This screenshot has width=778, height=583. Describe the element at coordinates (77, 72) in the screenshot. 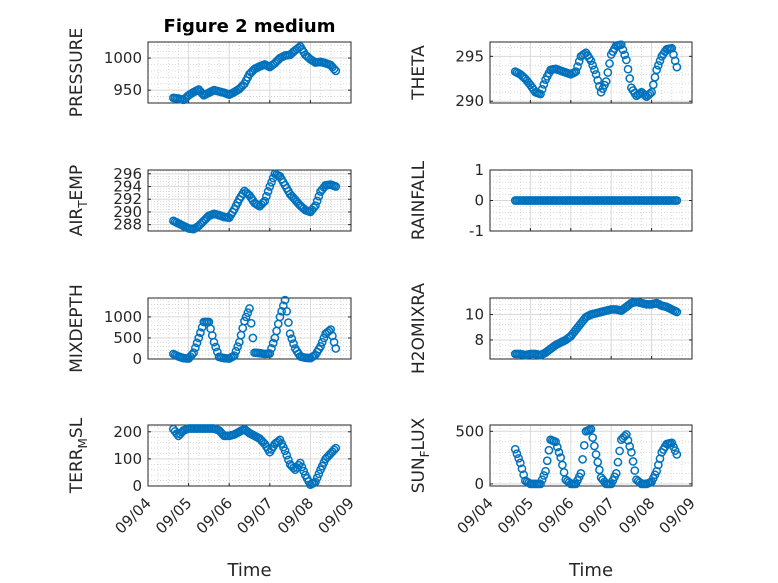

I see `y-axis-label: PRESSURE` at that location.